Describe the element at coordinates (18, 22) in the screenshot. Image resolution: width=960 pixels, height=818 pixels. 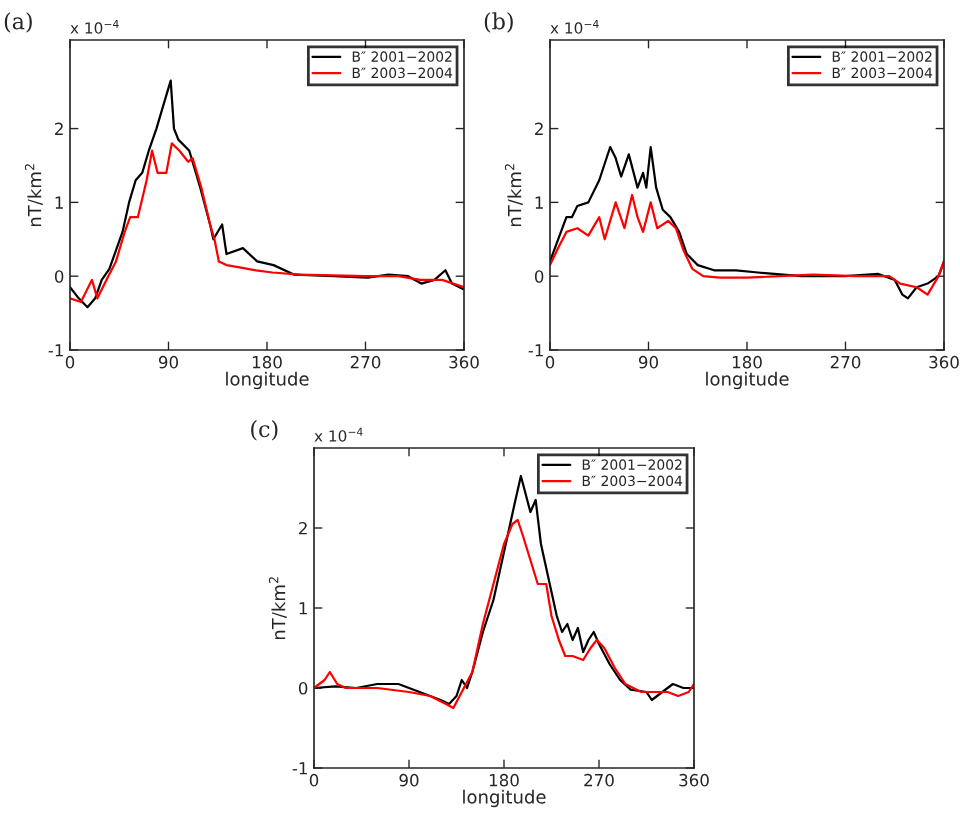
I see `chart-title: (a)` at that location.